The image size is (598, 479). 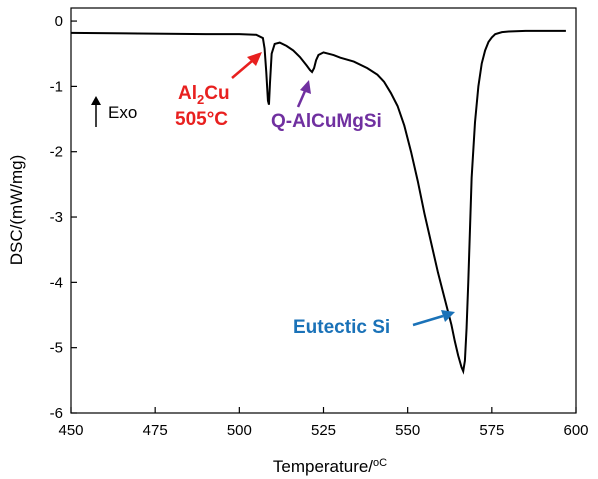 What do you see at coordinates (56, 348) in the screenshot?
I see `y-tick-label: -5` at bounding box center [56, 348].